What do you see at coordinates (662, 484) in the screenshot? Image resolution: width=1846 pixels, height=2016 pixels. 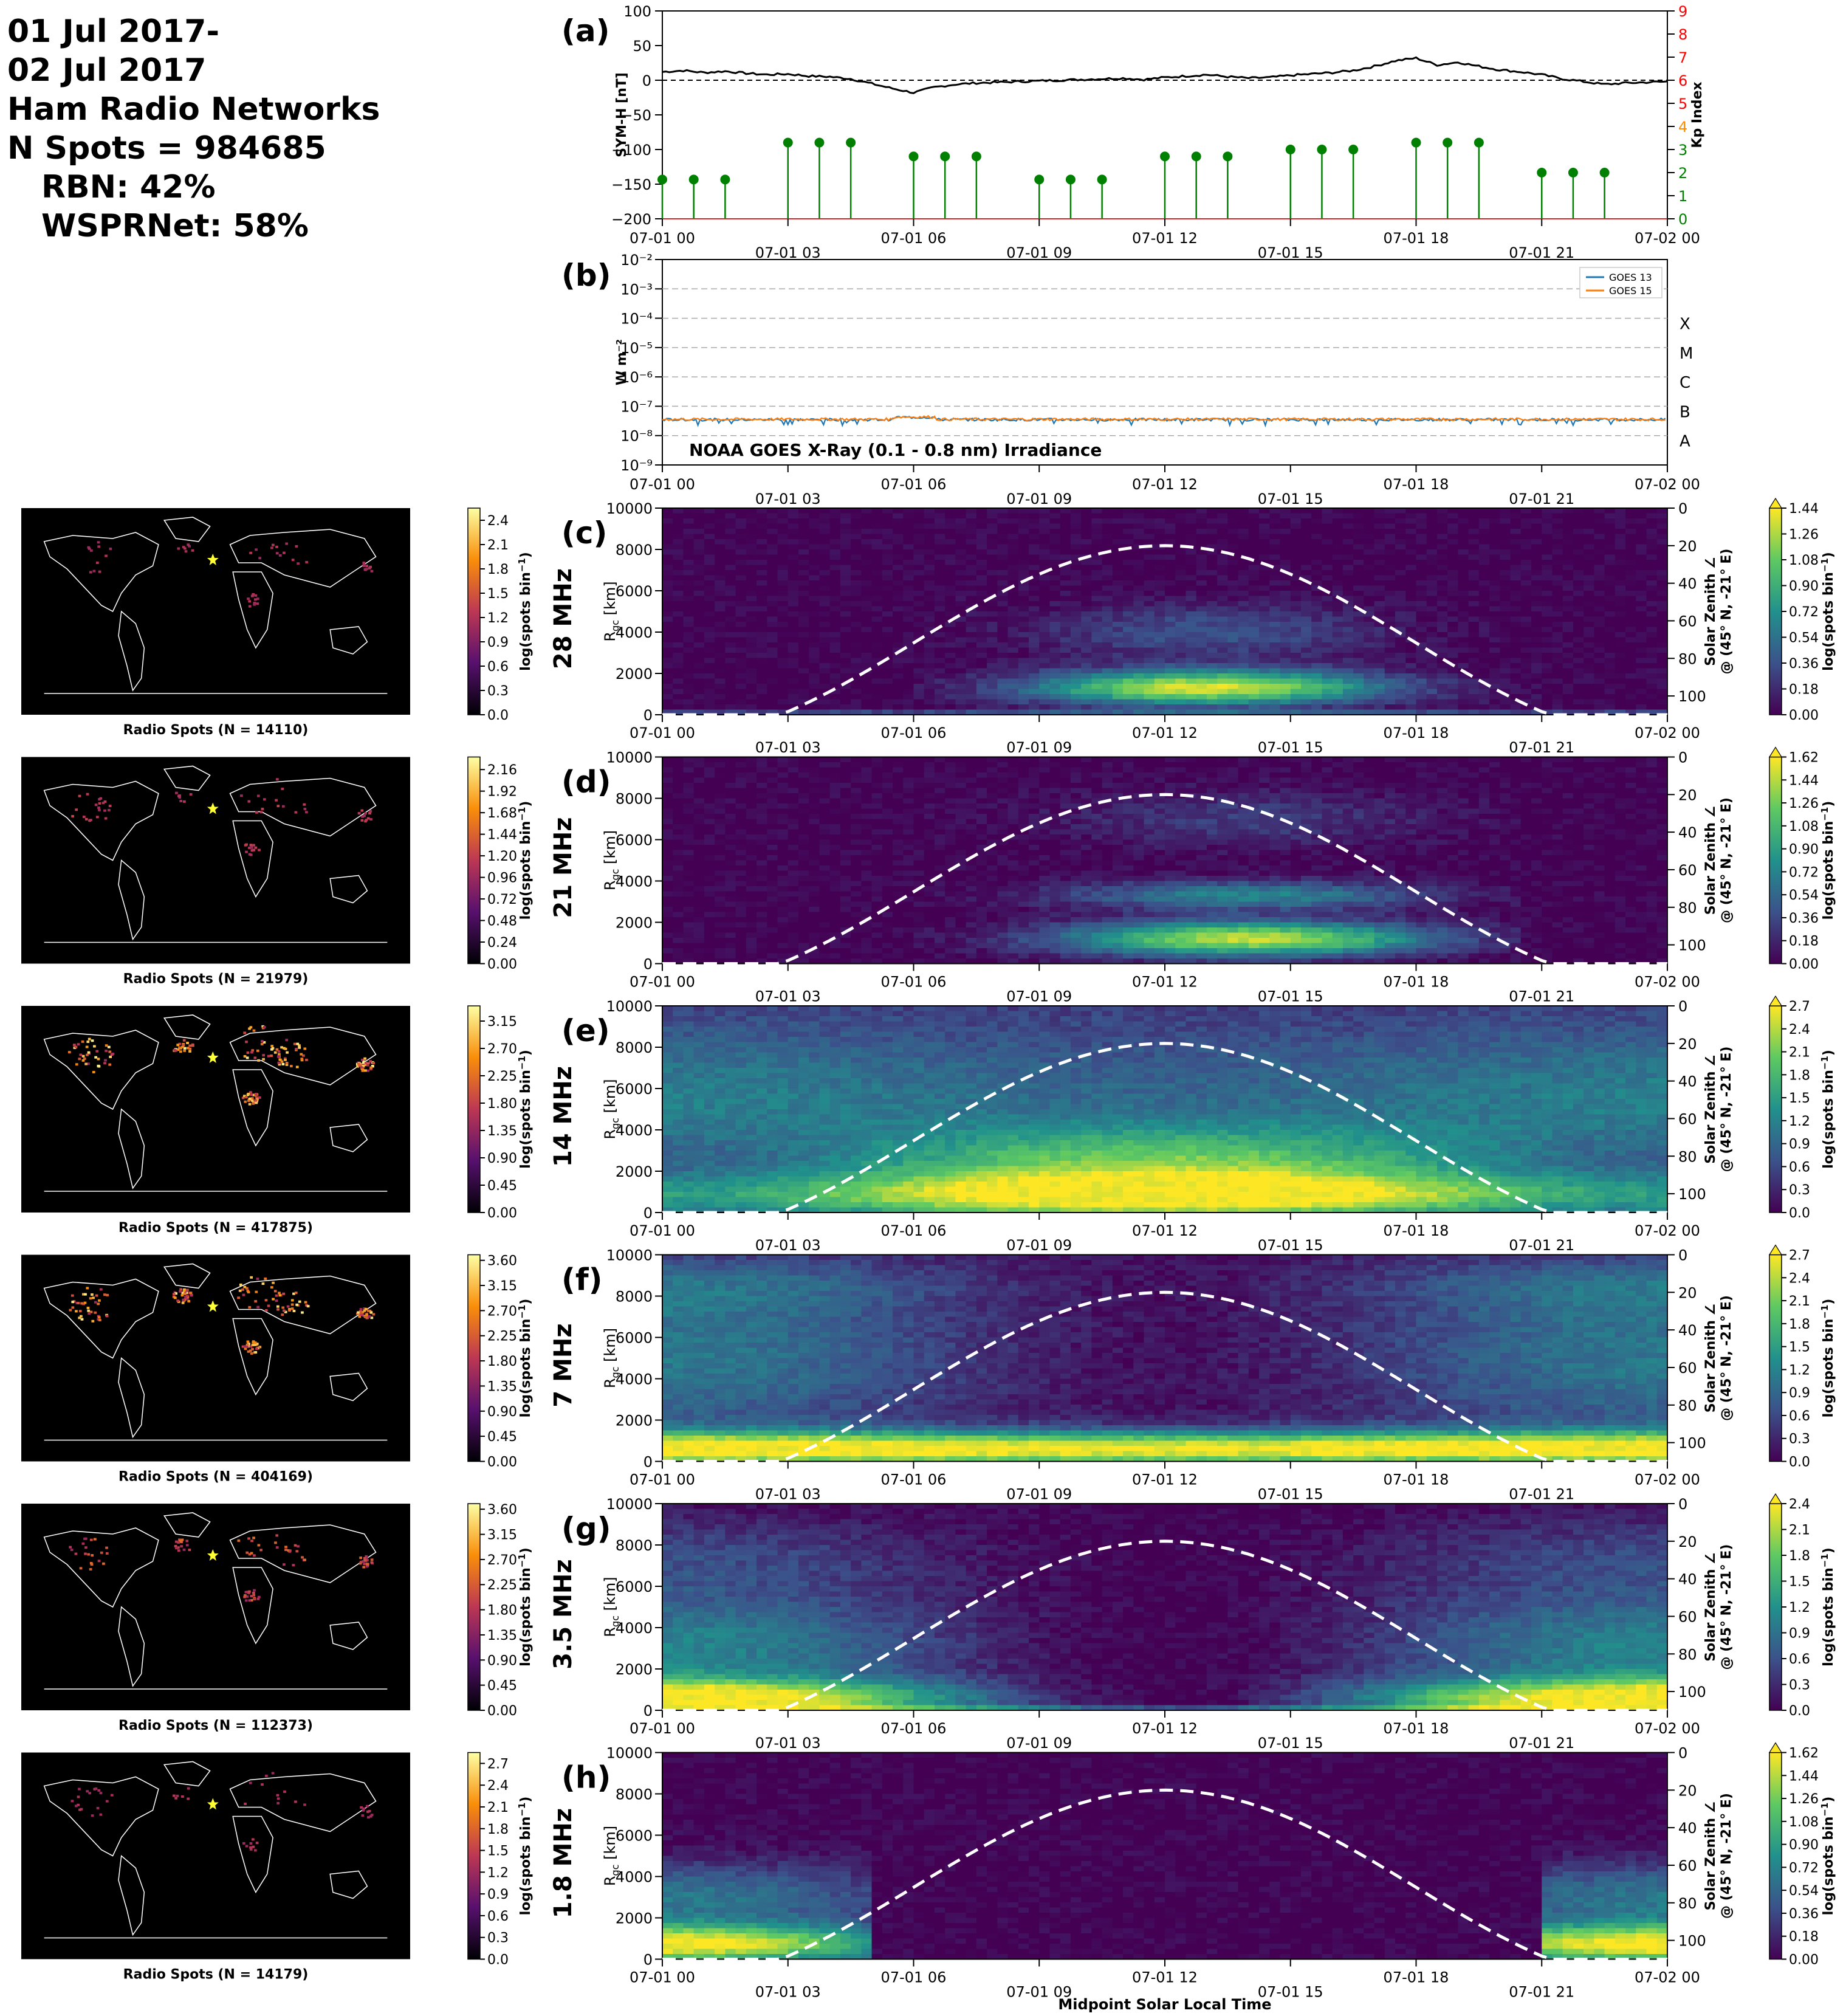 I see `x-tick-label: 07-01 00` at bounding box center [662, 484].